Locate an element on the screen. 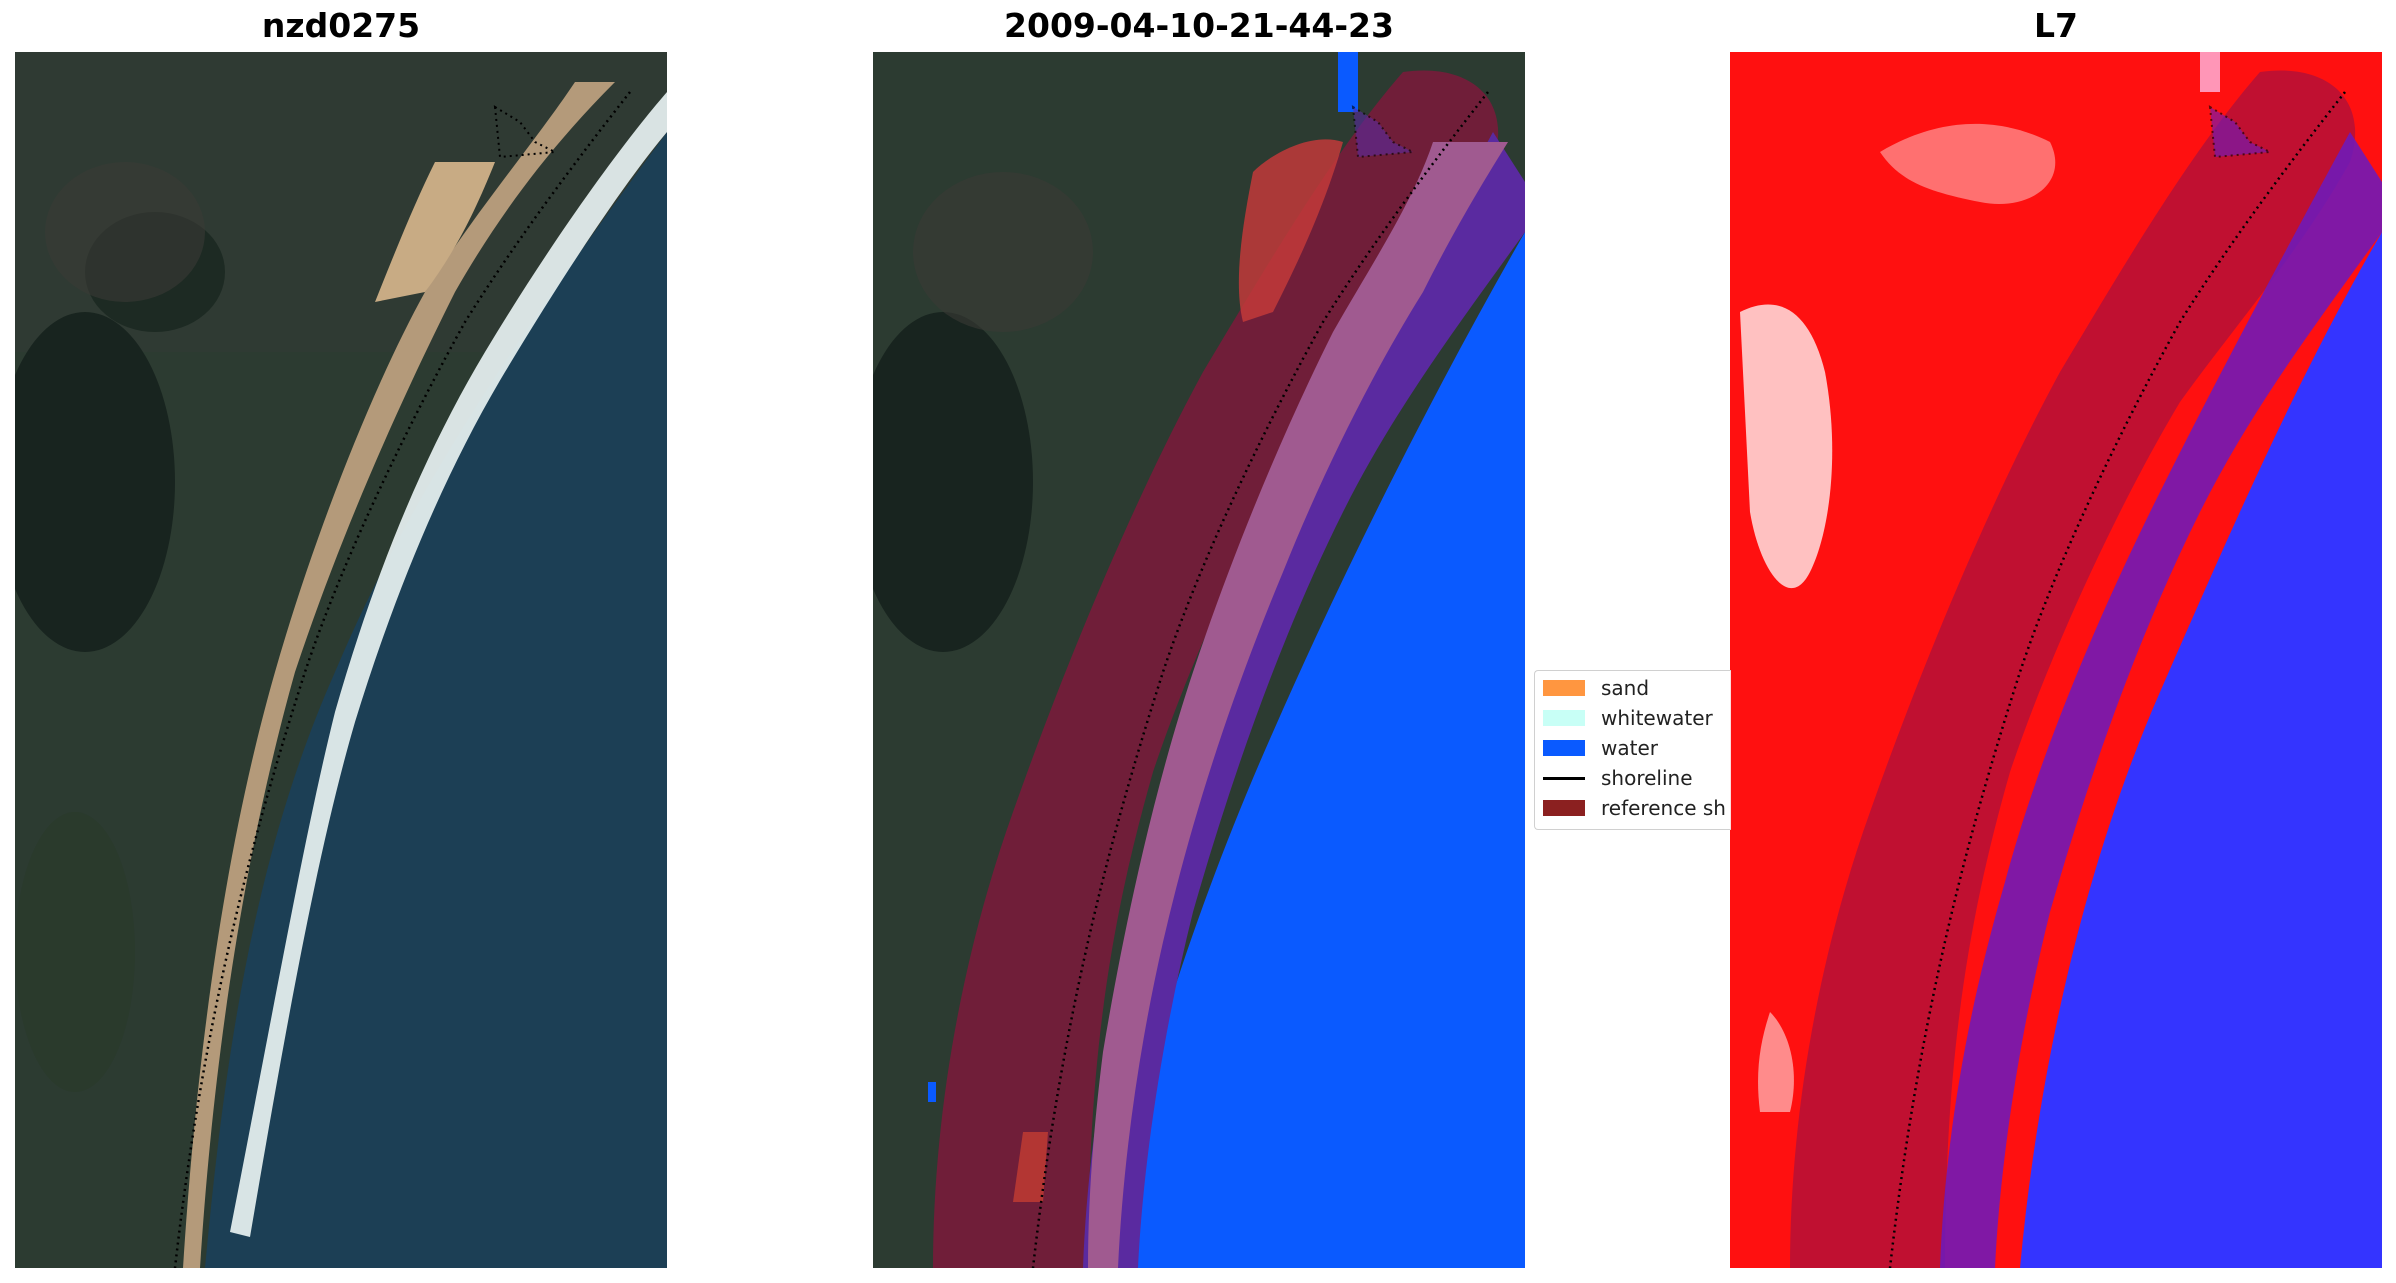 This screenshot has width=2396, height=1283. legend-swatch-whitewater is located at coordinates (1564, 718).